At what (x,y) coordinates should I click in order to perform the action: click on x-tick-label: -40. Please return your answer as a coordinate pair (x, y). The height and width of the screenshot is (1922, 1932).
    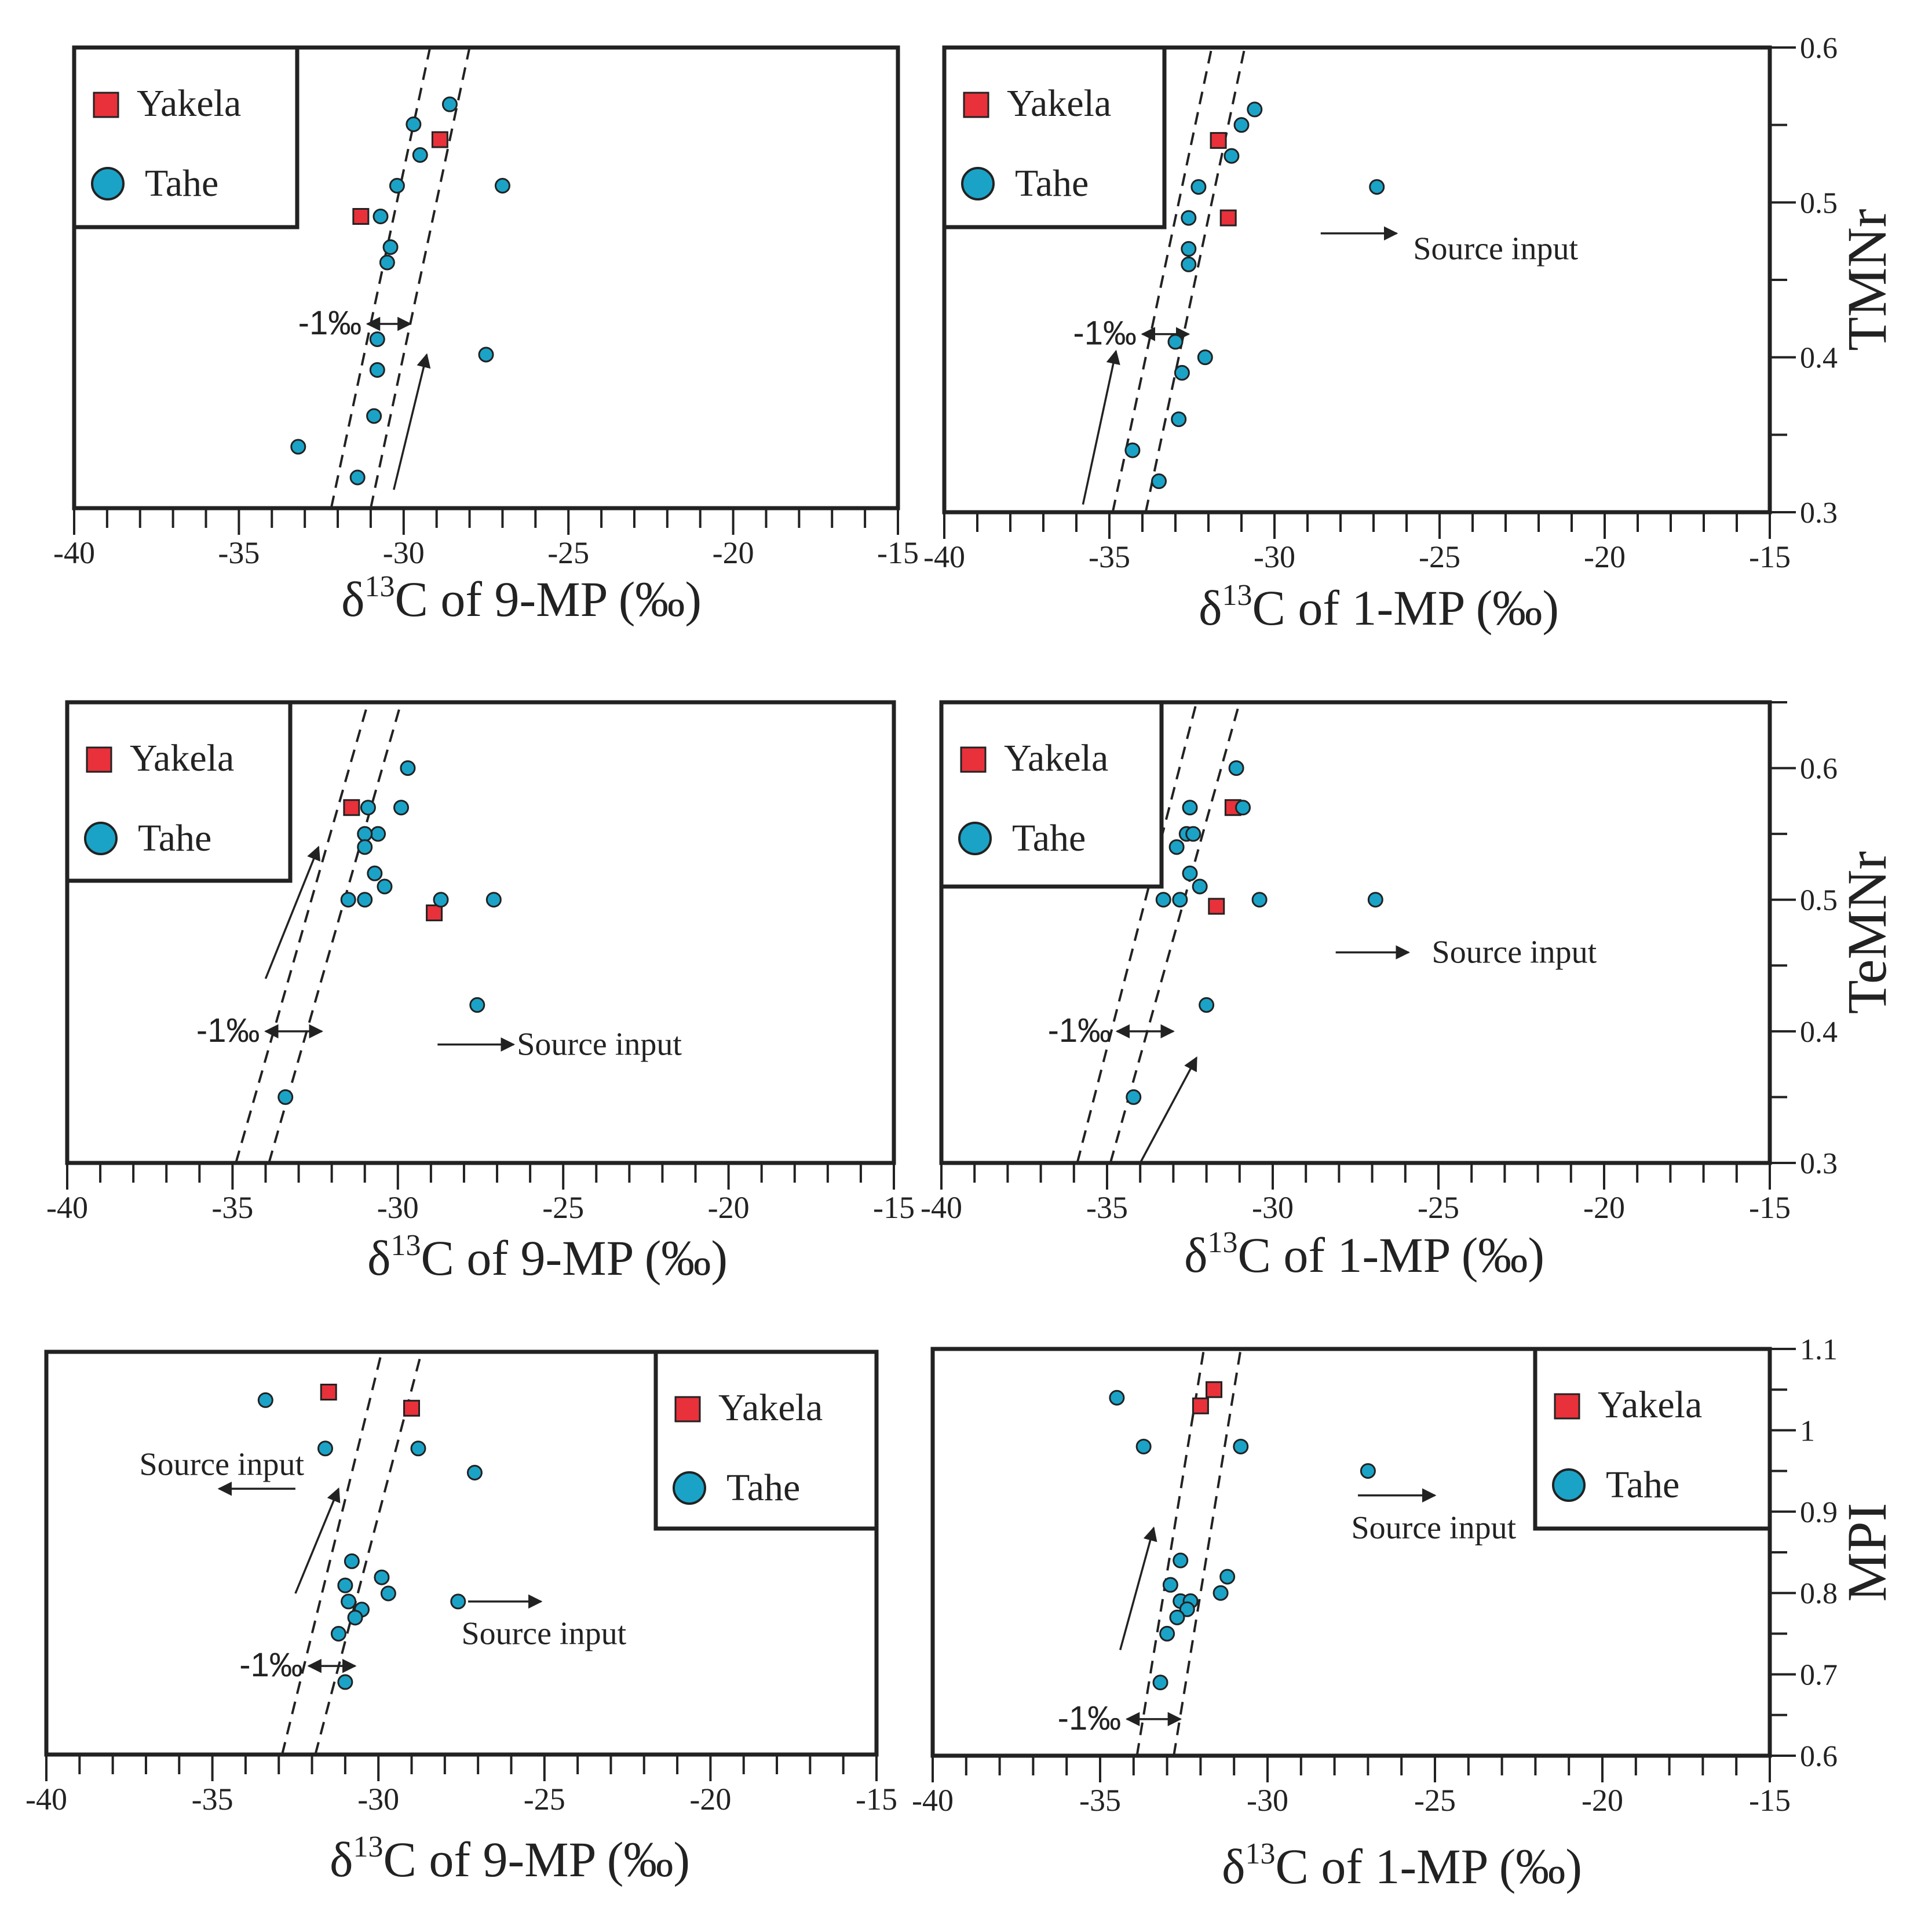
    Looking at the image, I should click on (67, 1207).